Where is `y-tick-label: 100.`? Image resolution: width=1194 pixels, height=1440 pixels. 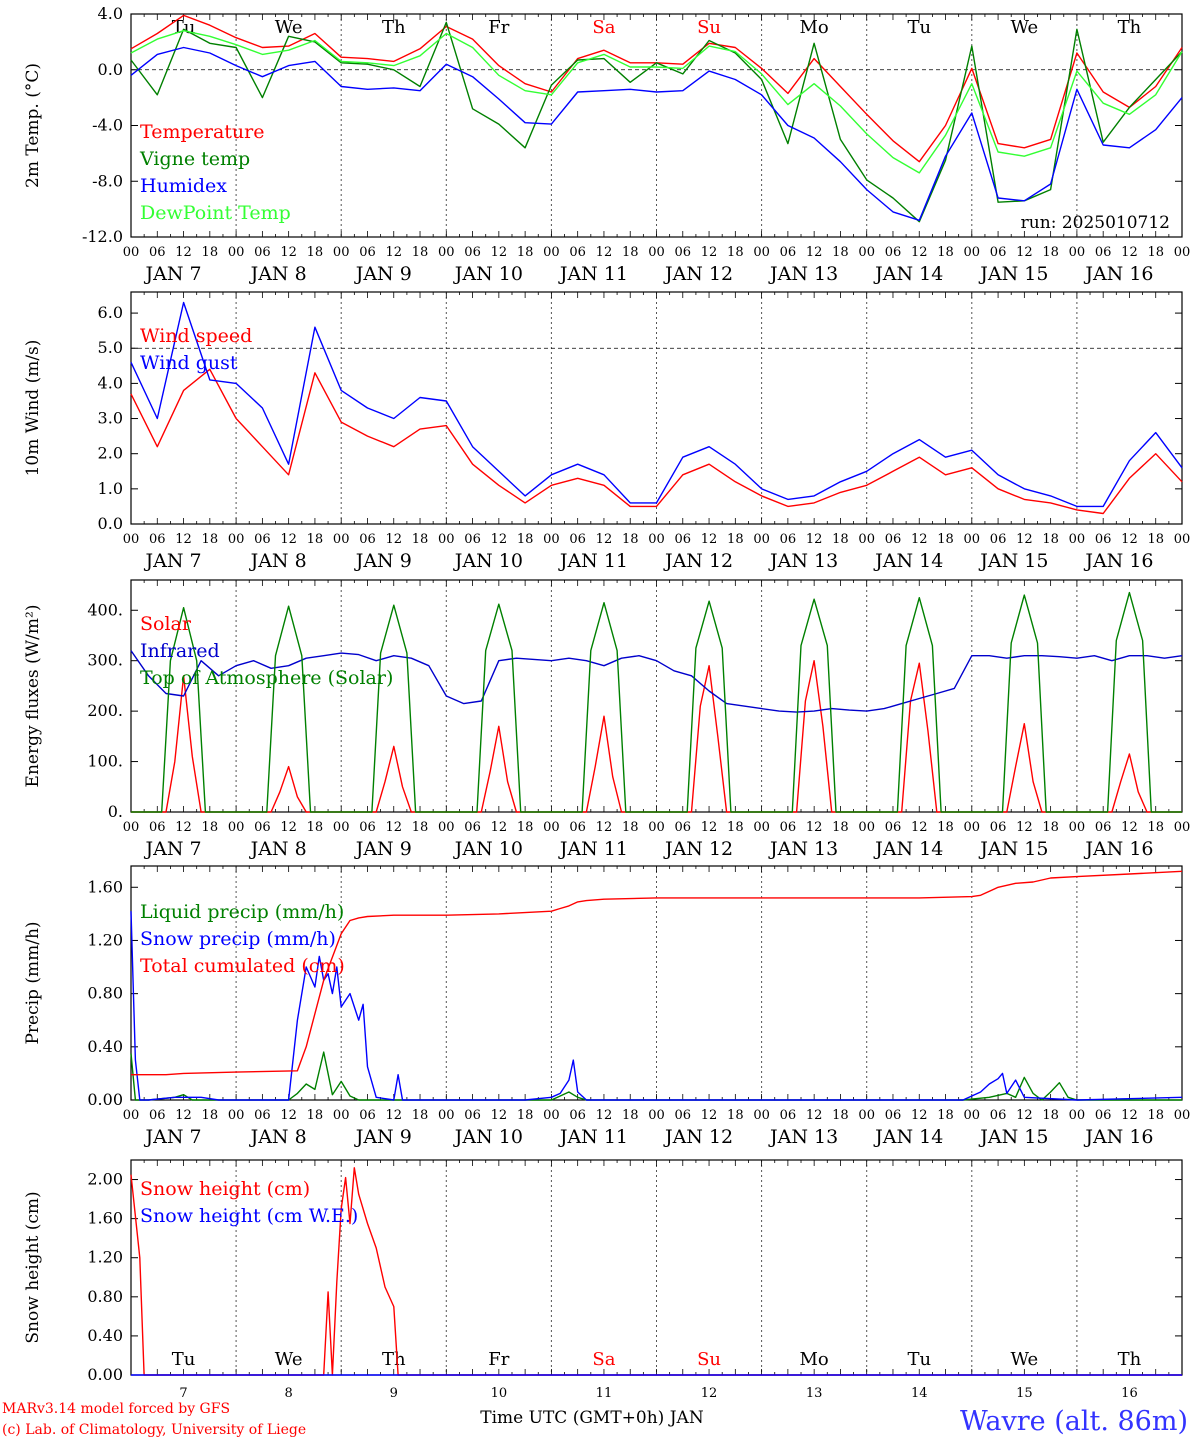 y-tick-label: 100. is located at coordinates (105, 761).